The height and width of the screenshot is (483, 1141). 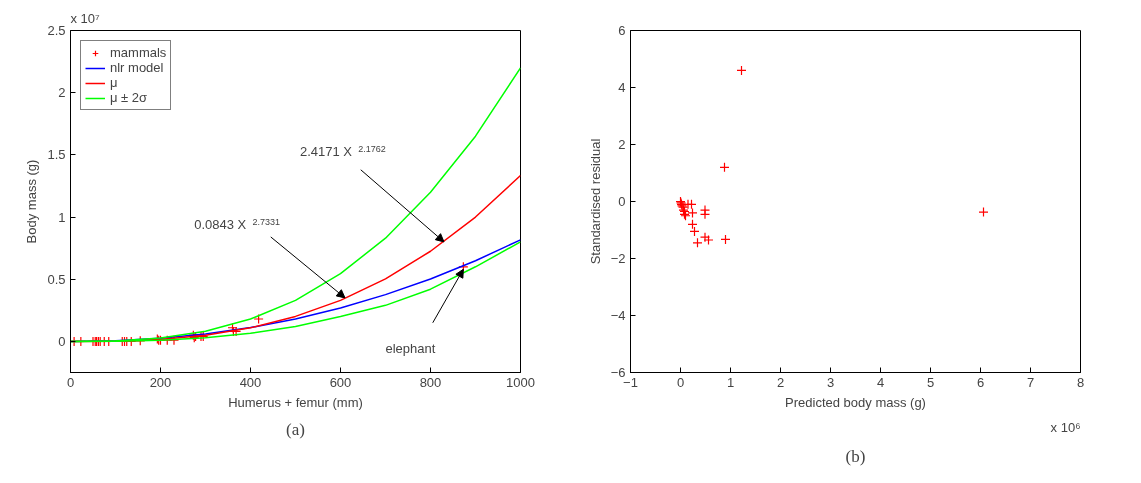 What do you see at coordinates (730, 382) in the screenshot?
I see `x-tick-label: 1` at bounding box center [730, 382].